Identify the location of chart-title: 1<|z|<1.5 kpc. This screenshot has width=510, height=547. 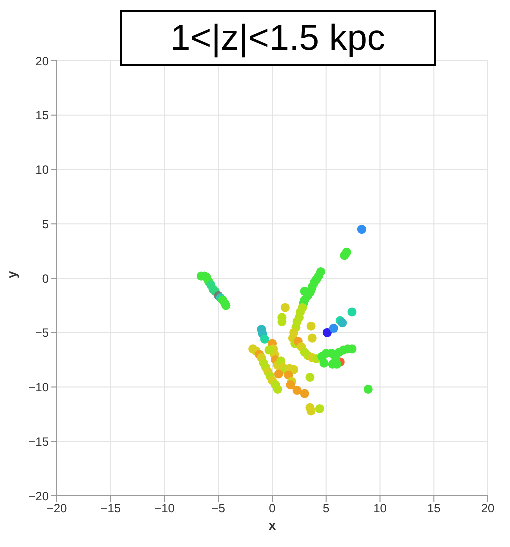
(278, 38).